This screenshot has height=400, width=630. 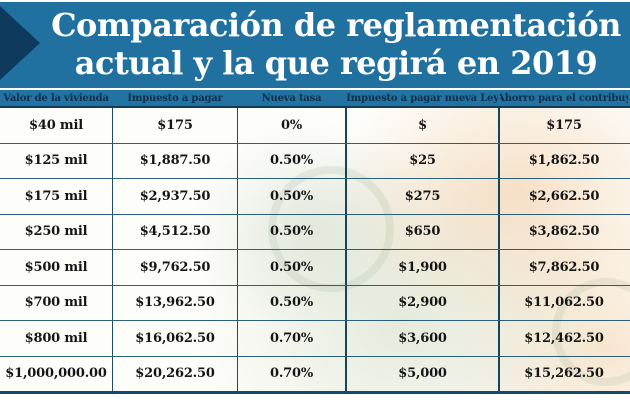 I want to click on table-row: $125 mil $1,887.50 0.50% $25 $1,862.50, so click(x=315, y=161).